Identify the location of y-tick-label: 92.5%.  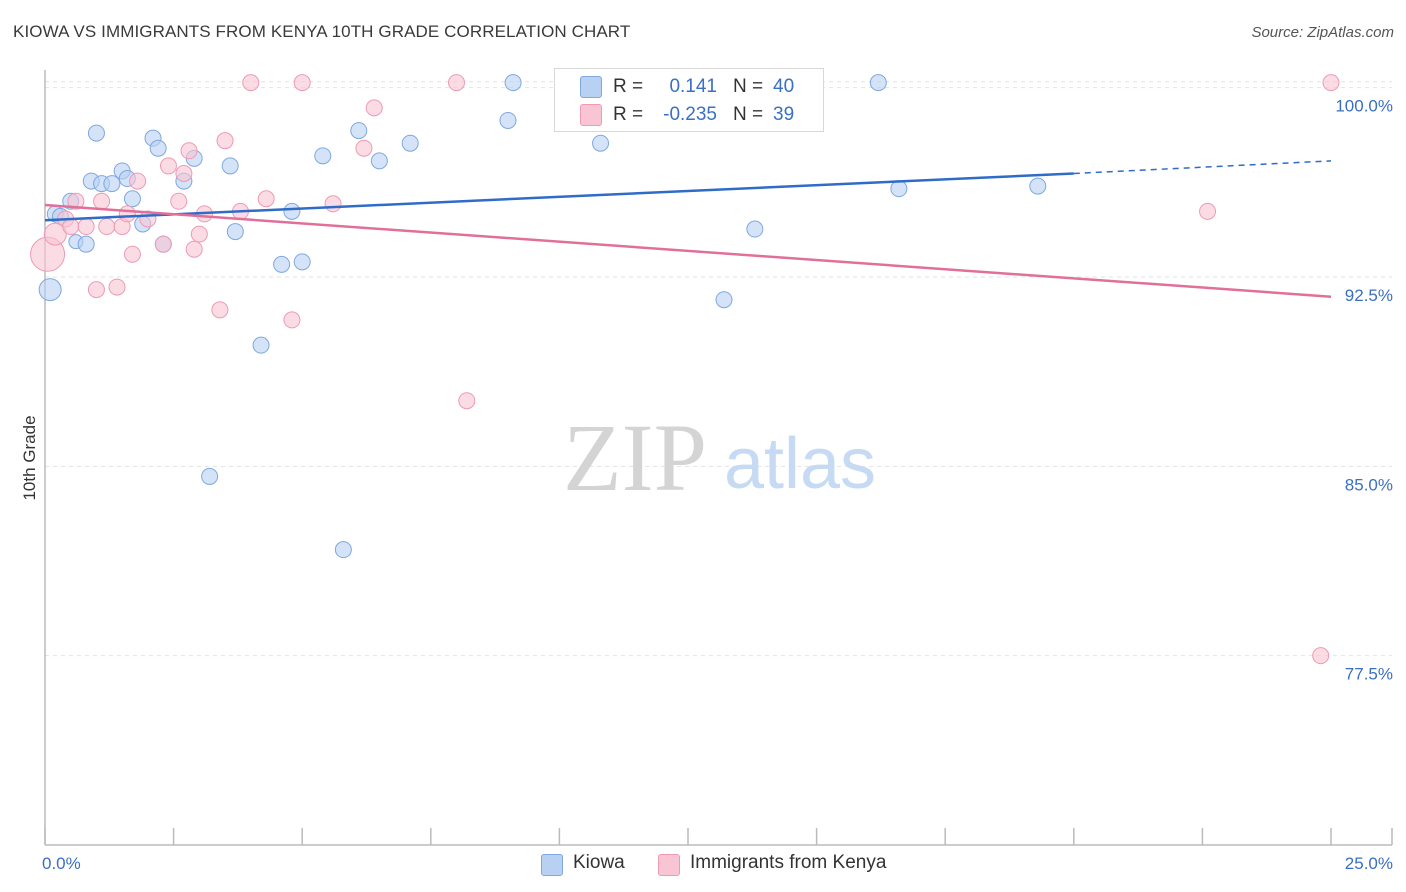
(1369, 295).